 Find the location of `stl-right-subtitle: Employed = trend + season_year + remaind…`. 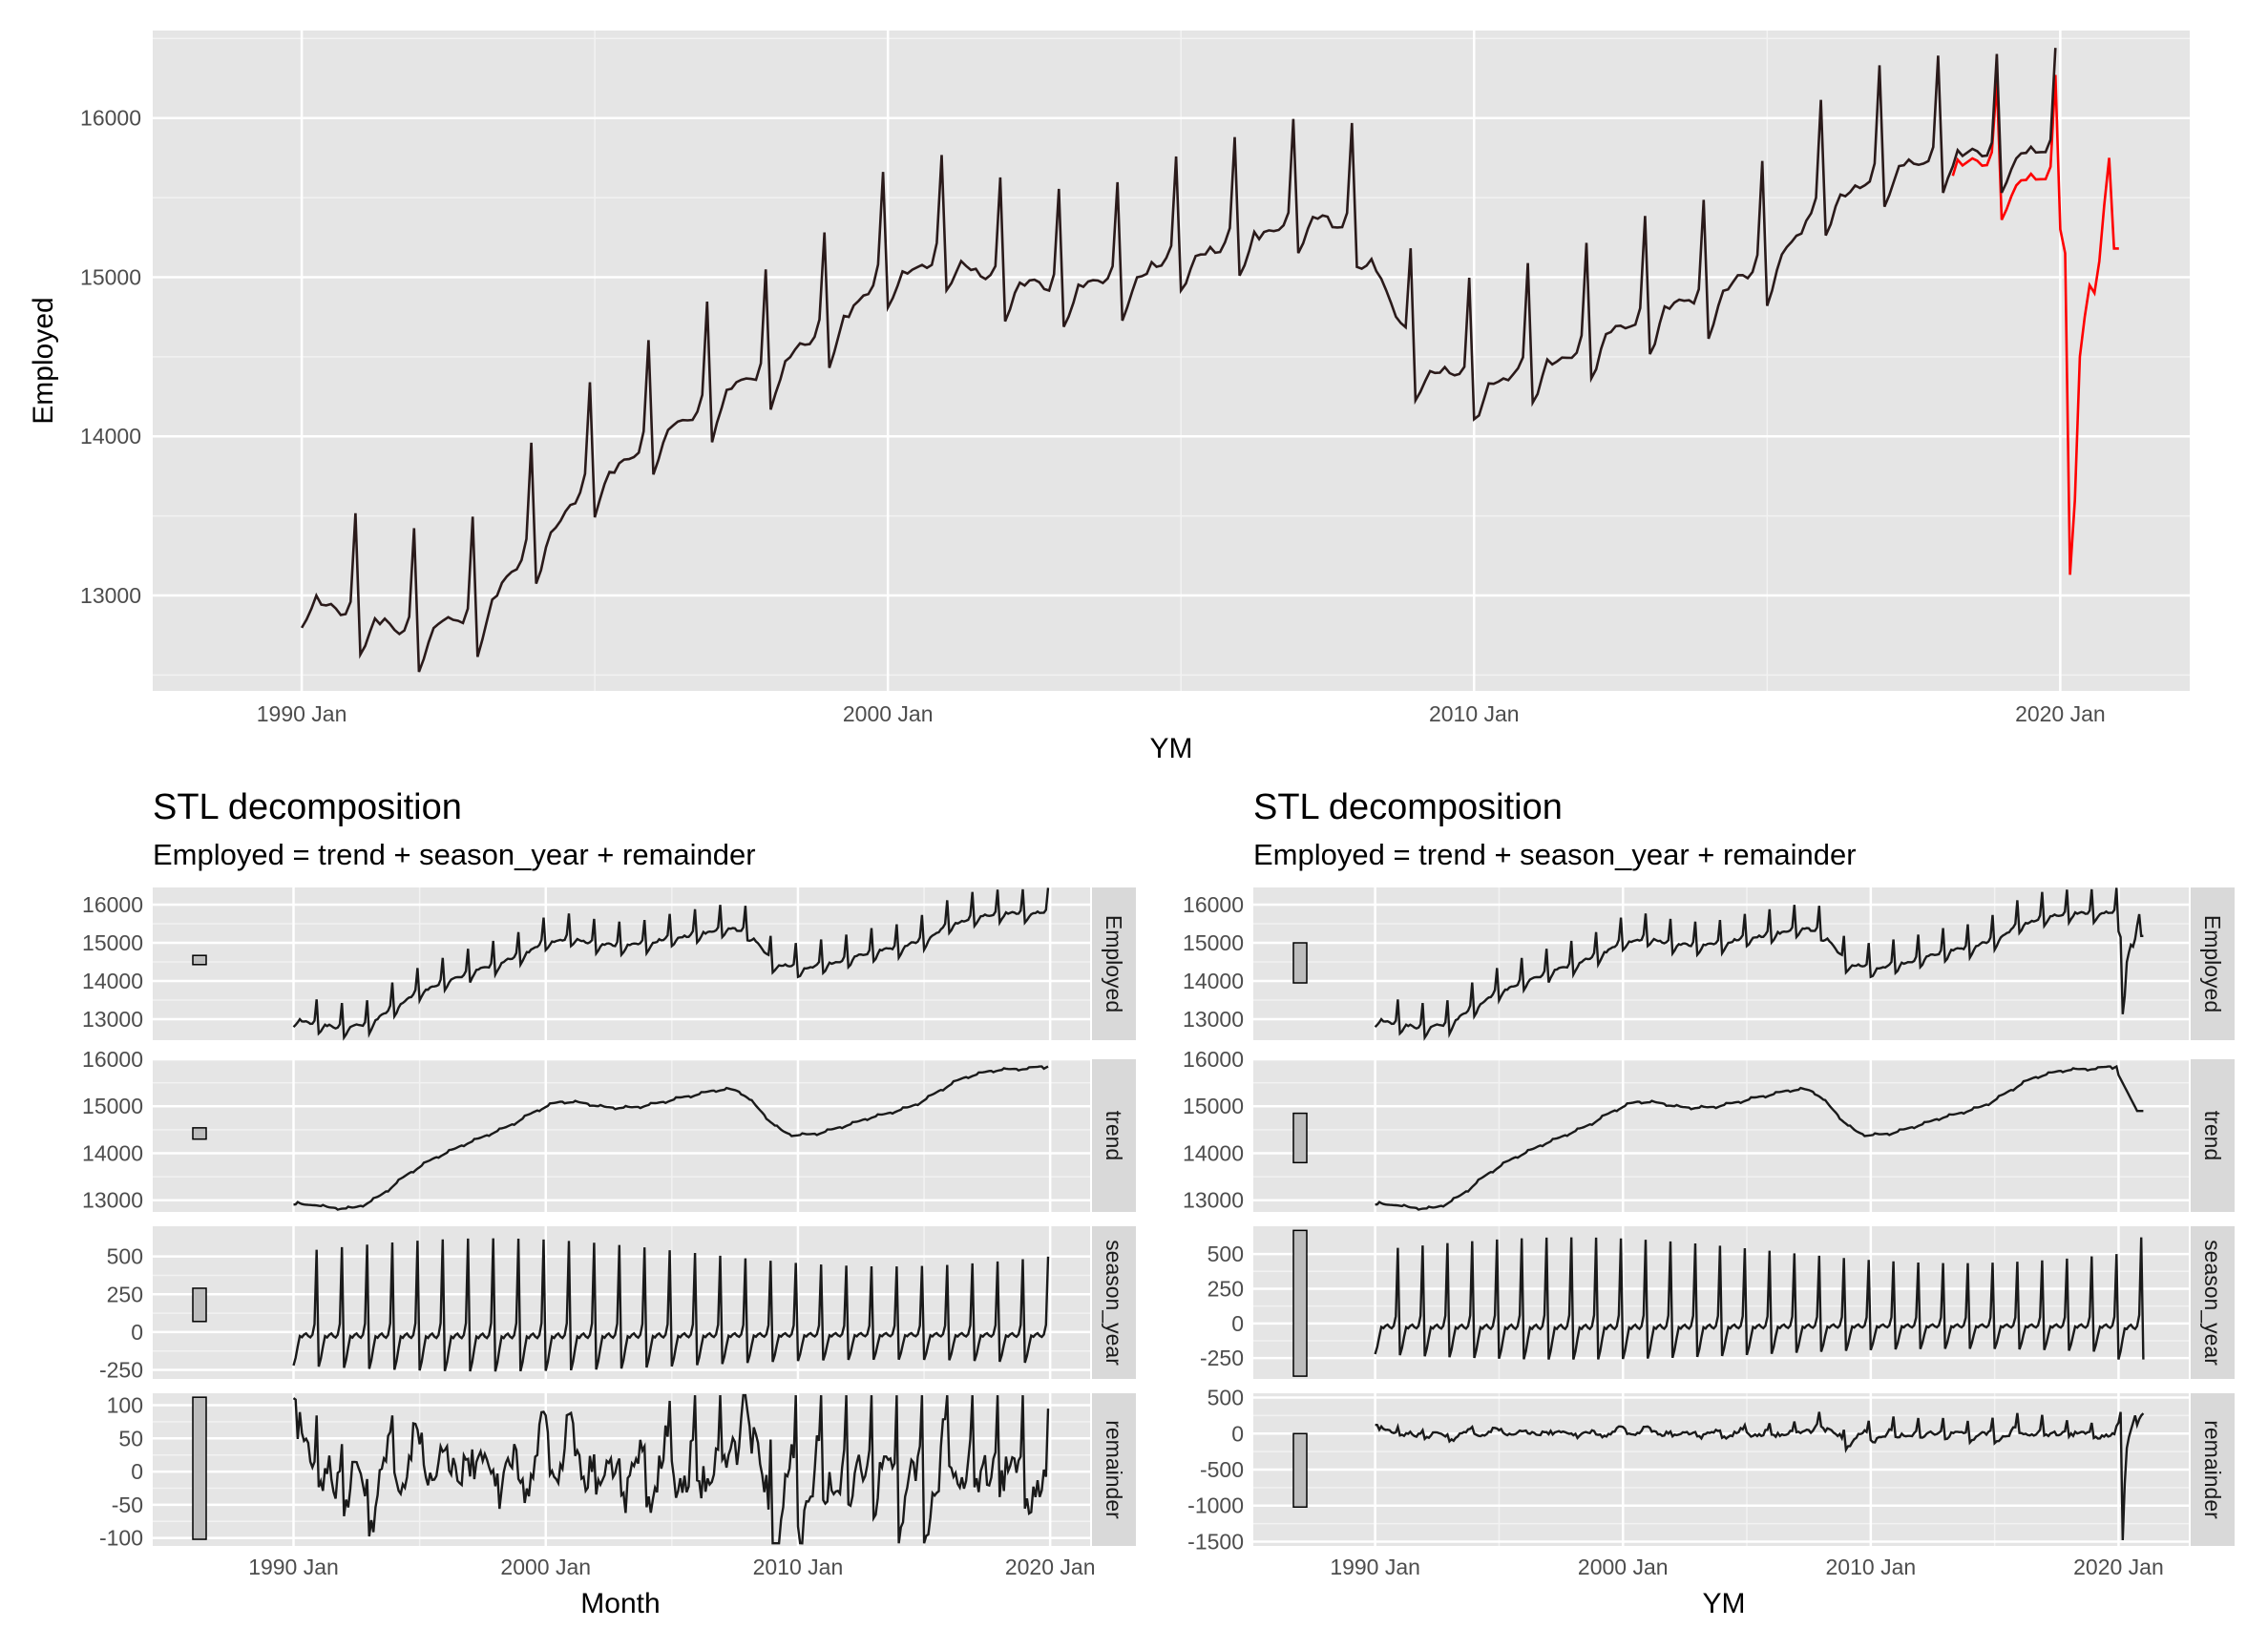

stl-right-subtitle: Employed = trend + season_year + remaind… is located at coordinates (1555, 854).